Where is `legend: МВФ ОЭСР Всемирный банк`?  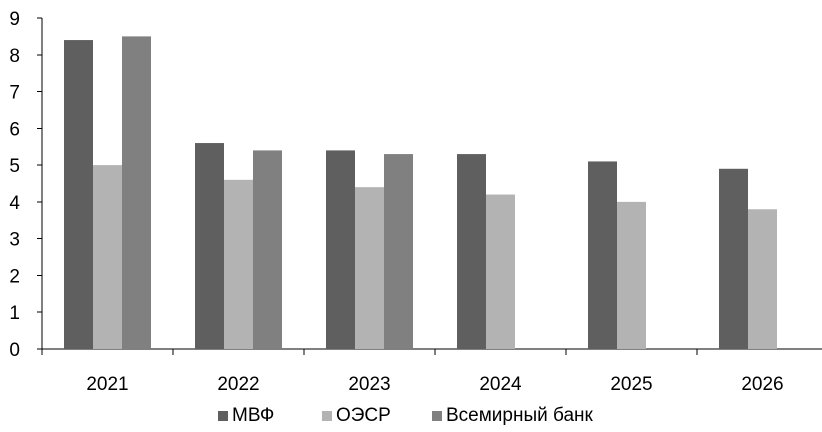 legend: МВФ ОЭСР Всемирный банк is located at coordinates (406, 415).